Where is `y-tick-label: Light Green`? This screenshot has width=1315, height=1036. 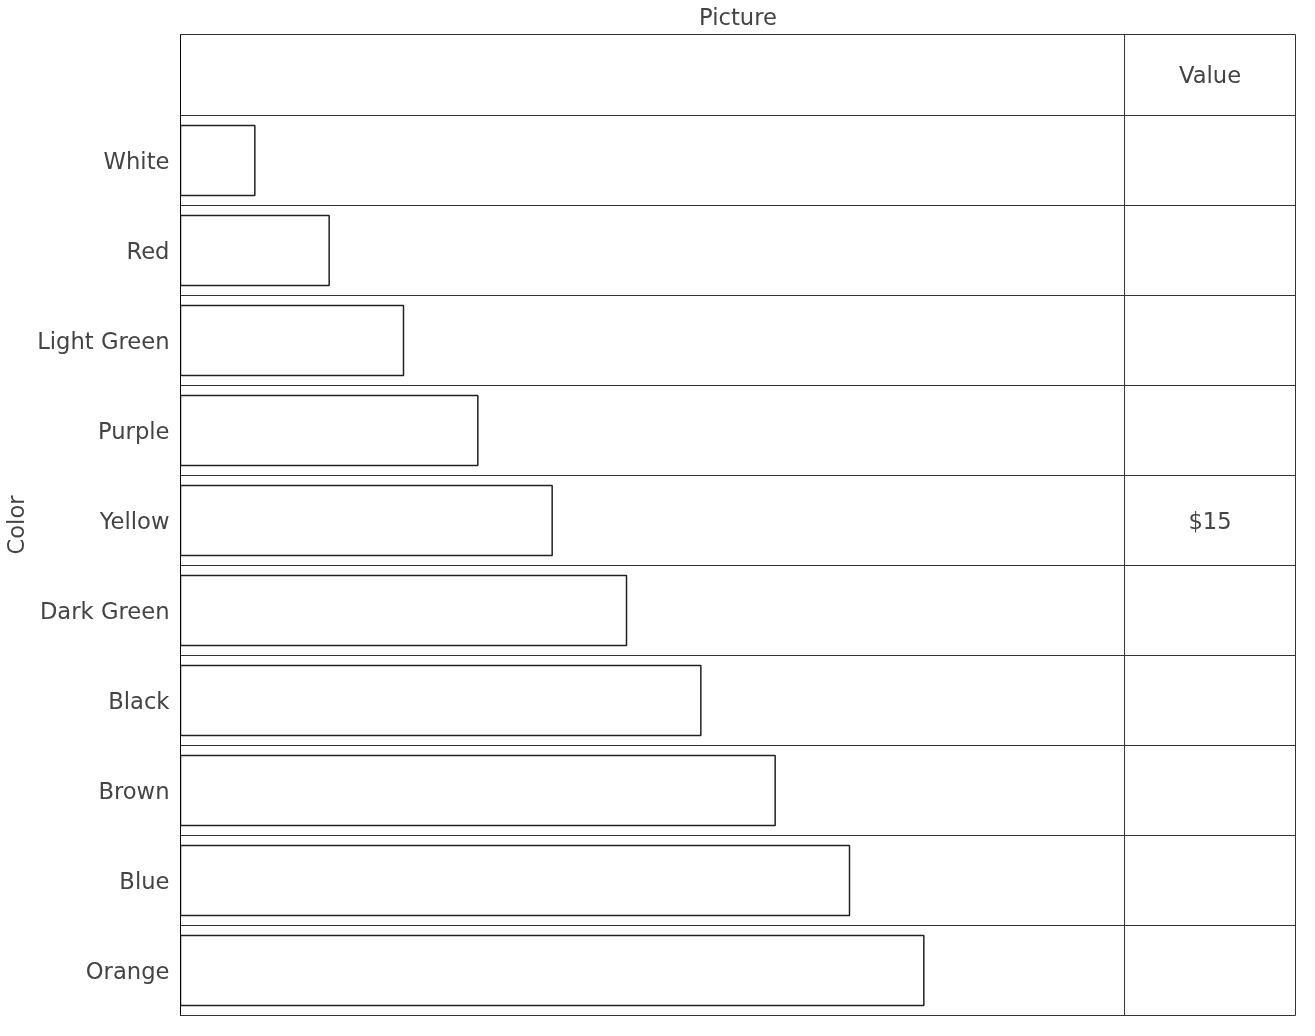 y-tick-label: Light Green is located at coordinates (103, 340).